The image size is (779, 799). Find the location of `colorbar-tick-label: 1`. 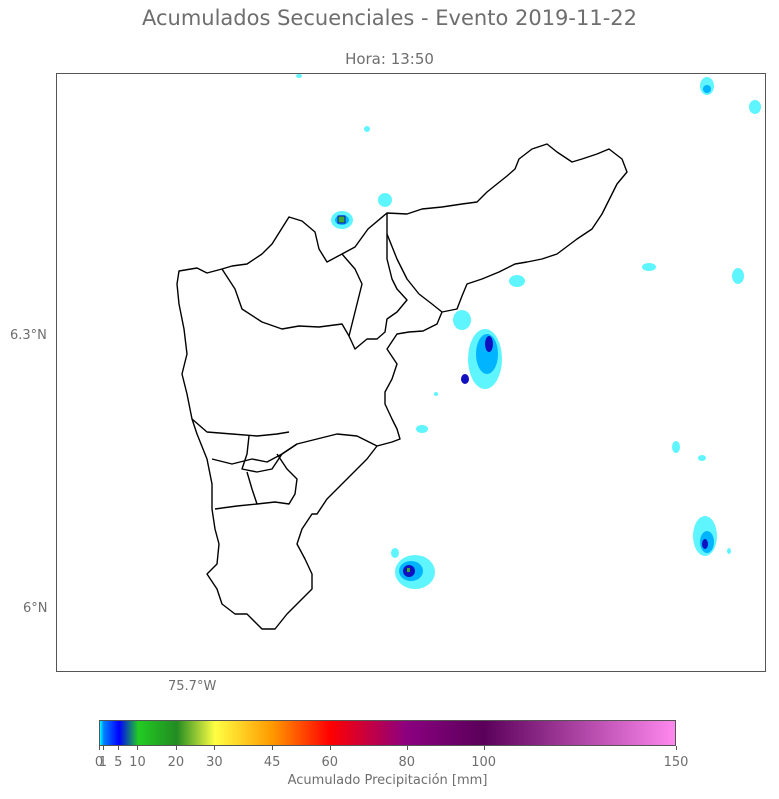

colorbar-tick-label: 1 is located at coordinates (102, 762).